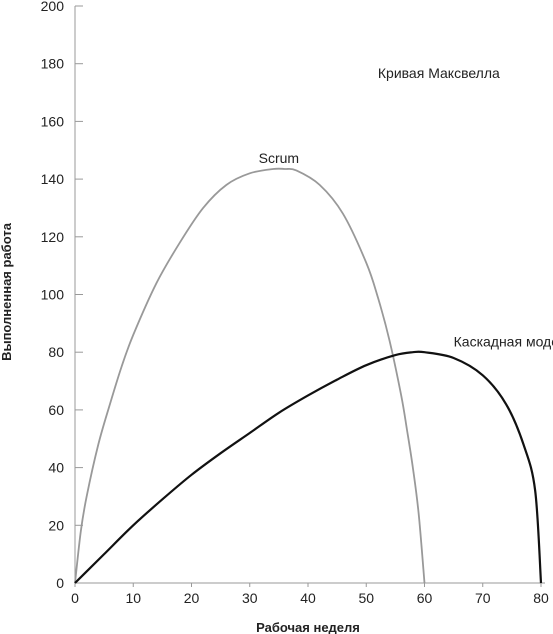 This screenshot has width=553, height=634. Describe the element at coordinates (56, 525) in the screenshot. I see `y-tick-label: 20` at that location.